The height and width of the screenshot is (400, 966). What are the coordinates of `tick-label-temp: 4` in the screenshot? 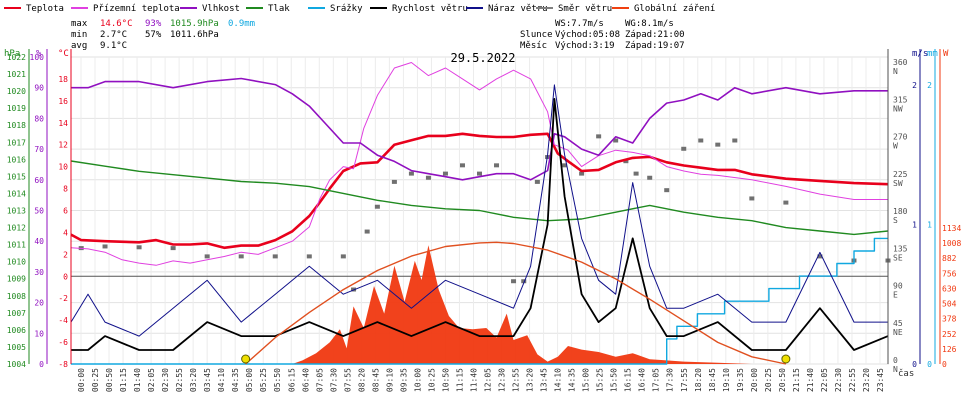 It's located at (65, 232).